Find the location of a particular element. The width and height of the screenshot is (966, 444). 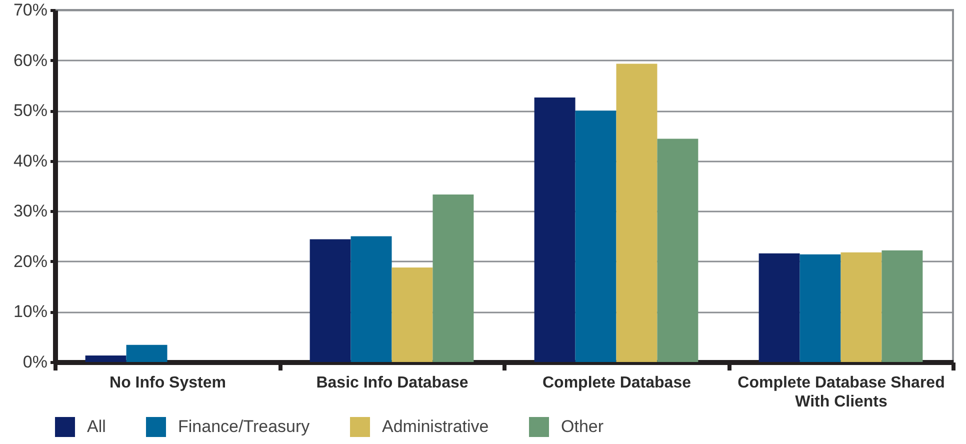

y-tick-label: 20% is located at coordinates (30, 261).